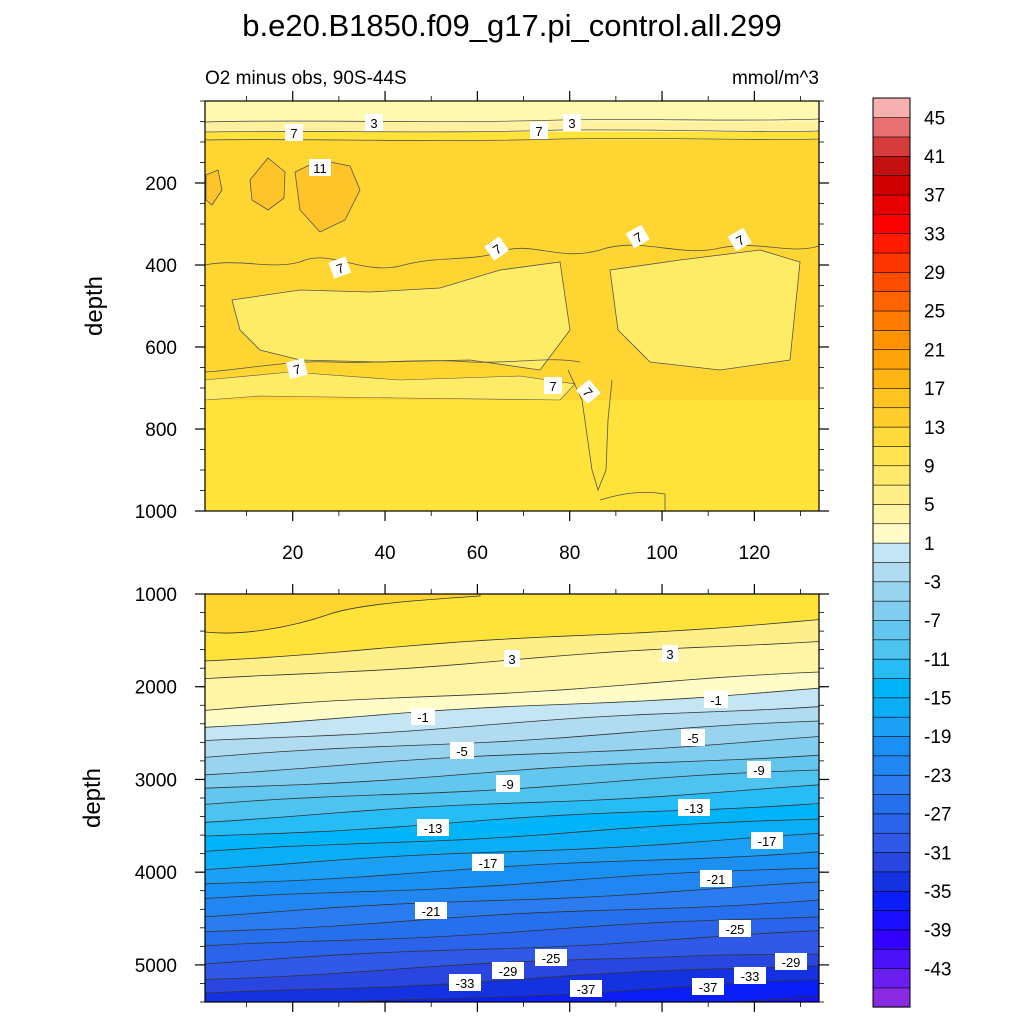 The image size is (1024, 1024). Describe the element at coordinates (161, 430) in the screenshot. I see `y-tick-label: 800` at that location.